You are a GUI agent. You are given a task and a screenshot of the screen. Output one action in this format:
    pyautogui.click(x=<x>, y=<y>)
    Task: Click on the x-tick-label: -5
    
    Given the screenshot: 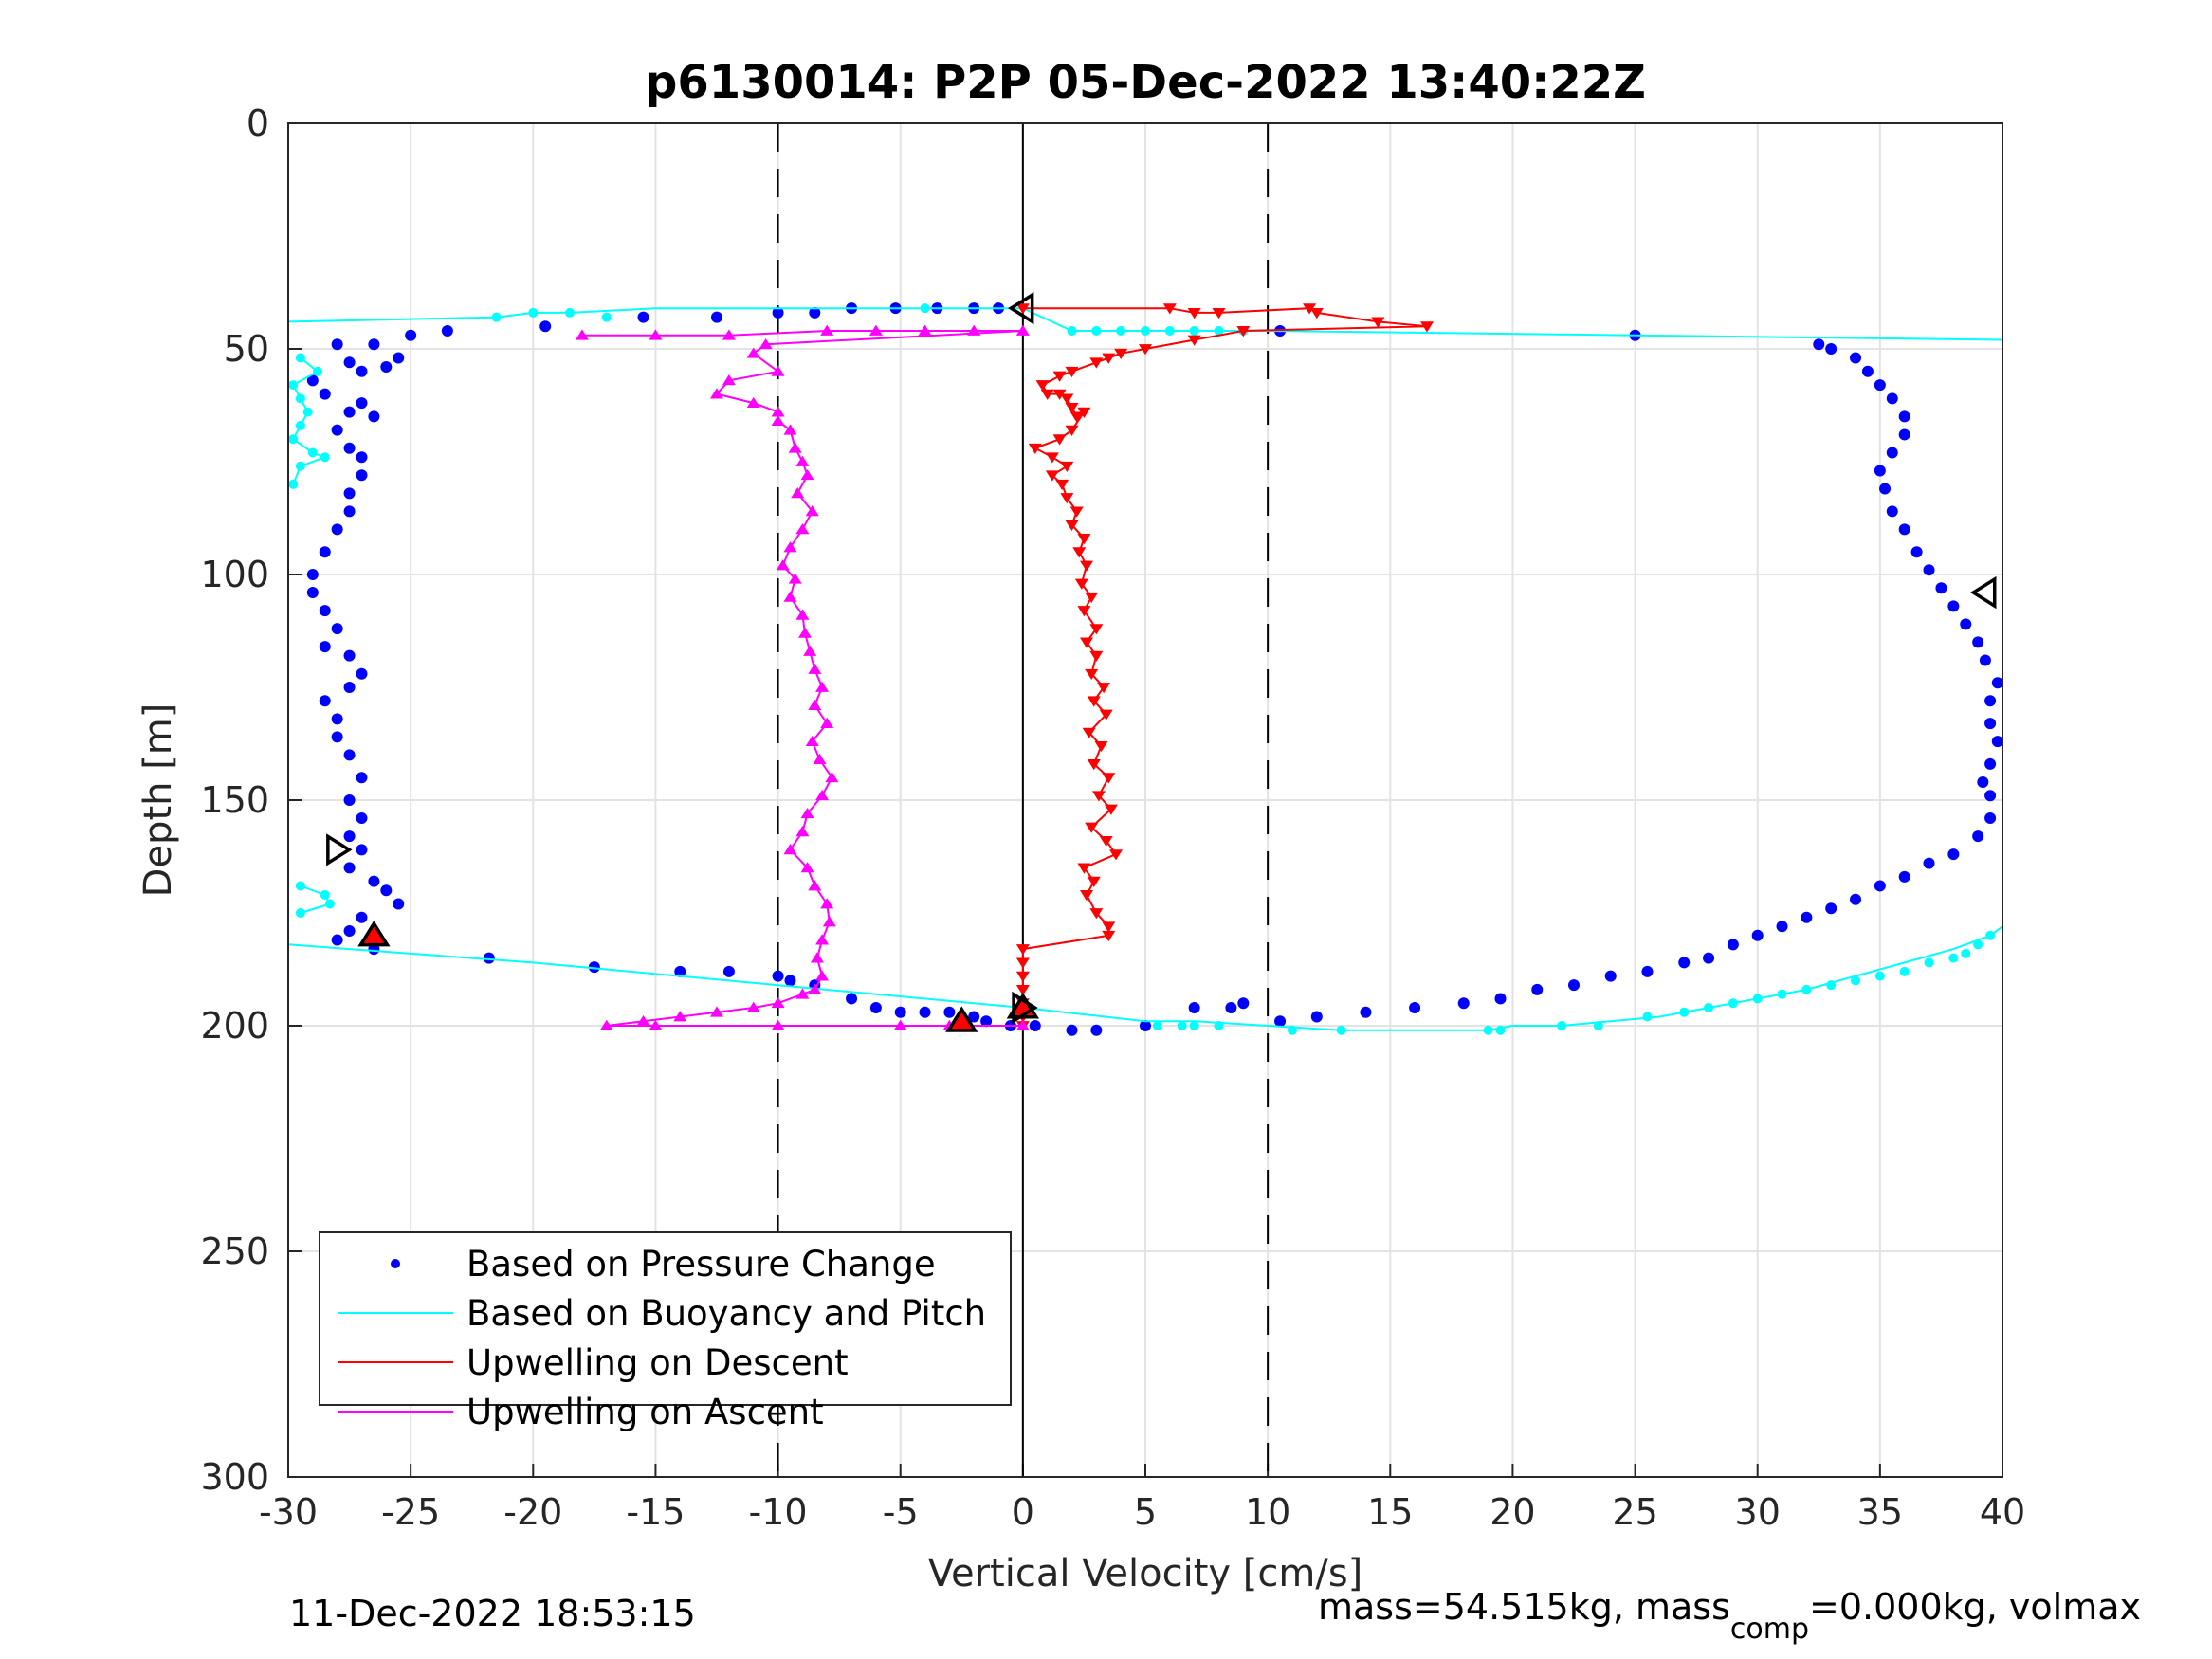 What is the action you would take?
    pyautogui.click(x=901, y=1512)
    